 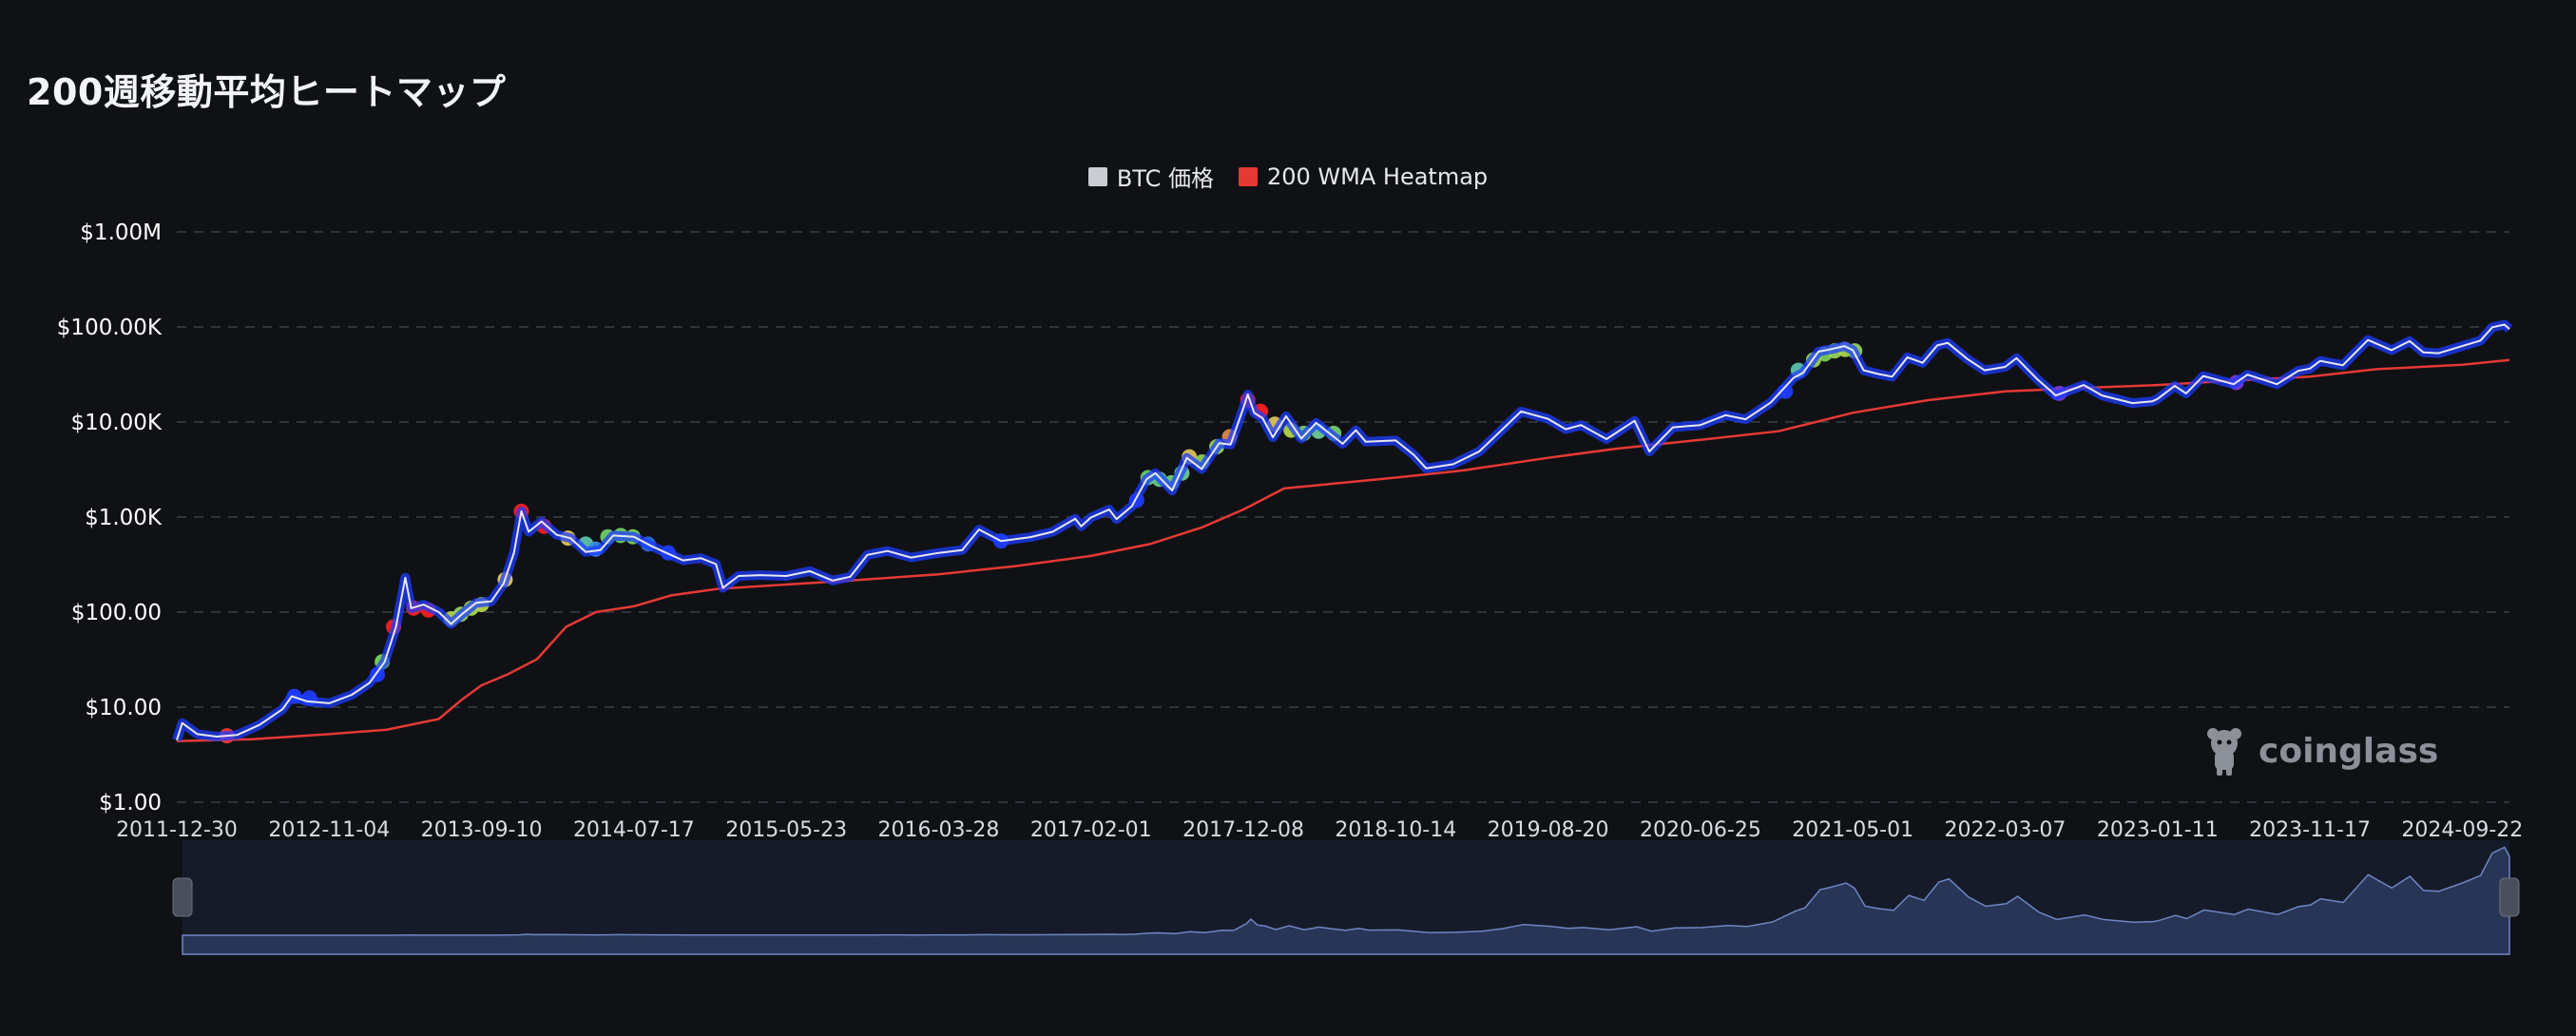 I want to click on x-tick-label: 2018-10-14, so click(x=1395, y=830).